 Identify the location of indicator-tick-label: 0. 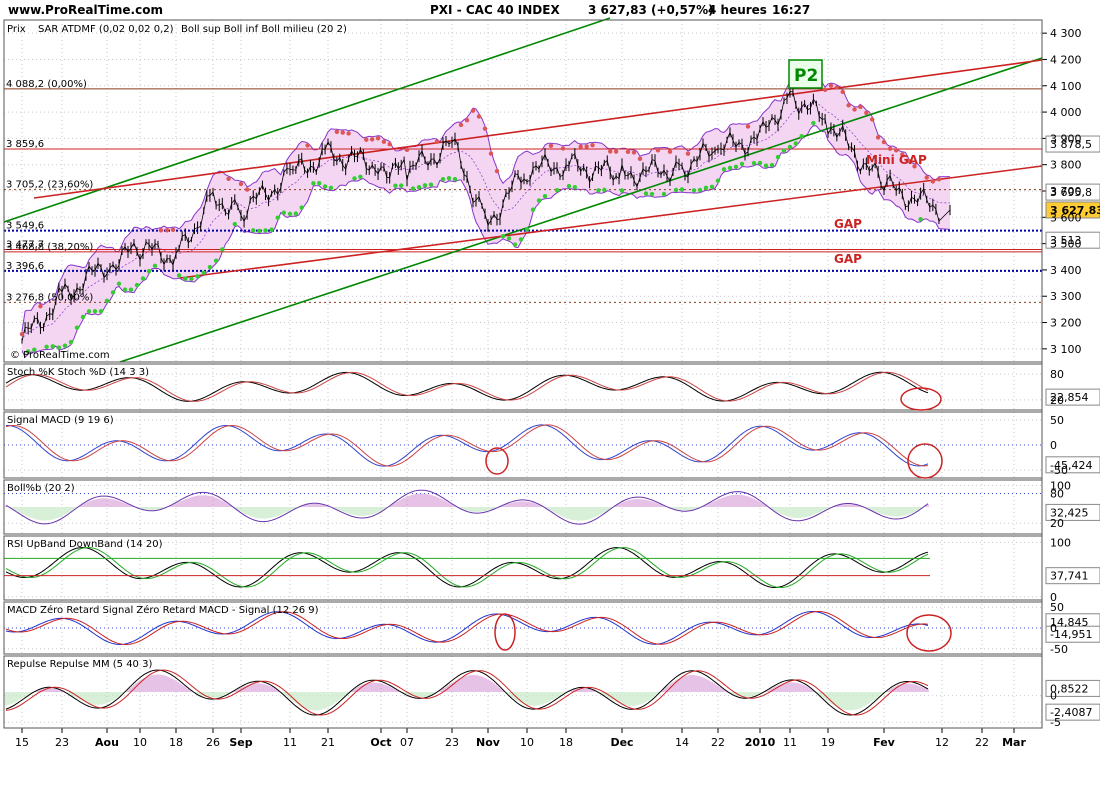
(1053, 445).